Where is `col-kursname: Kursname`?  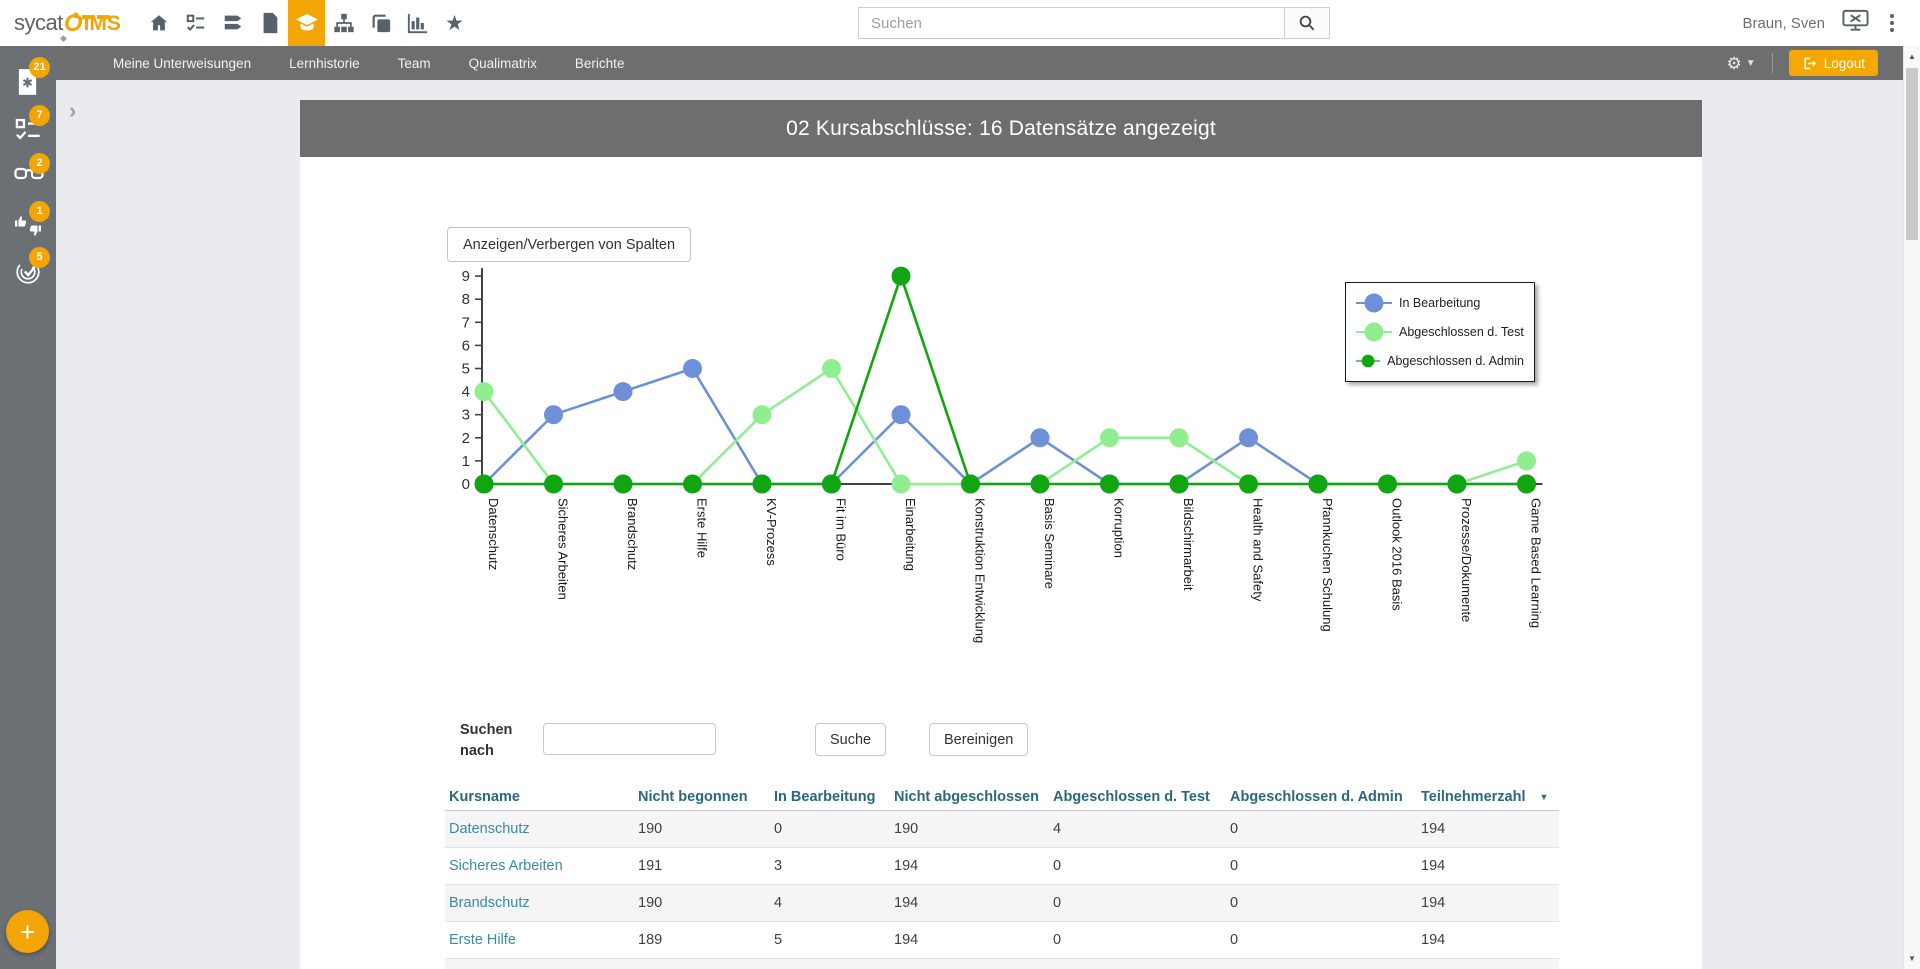
col-kursname: Kursname is located at coordinates (484, 796).